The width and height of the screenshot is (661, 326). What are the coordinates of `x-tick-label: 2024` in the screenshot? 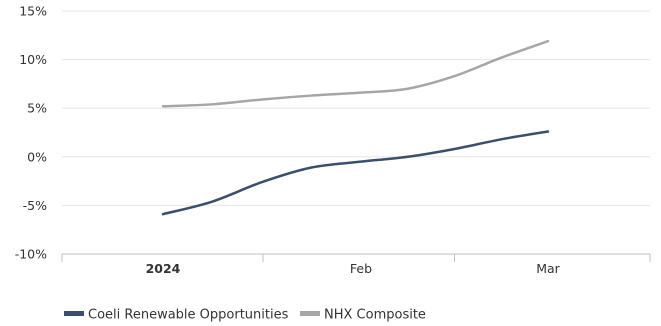 It's located at (163, 268).